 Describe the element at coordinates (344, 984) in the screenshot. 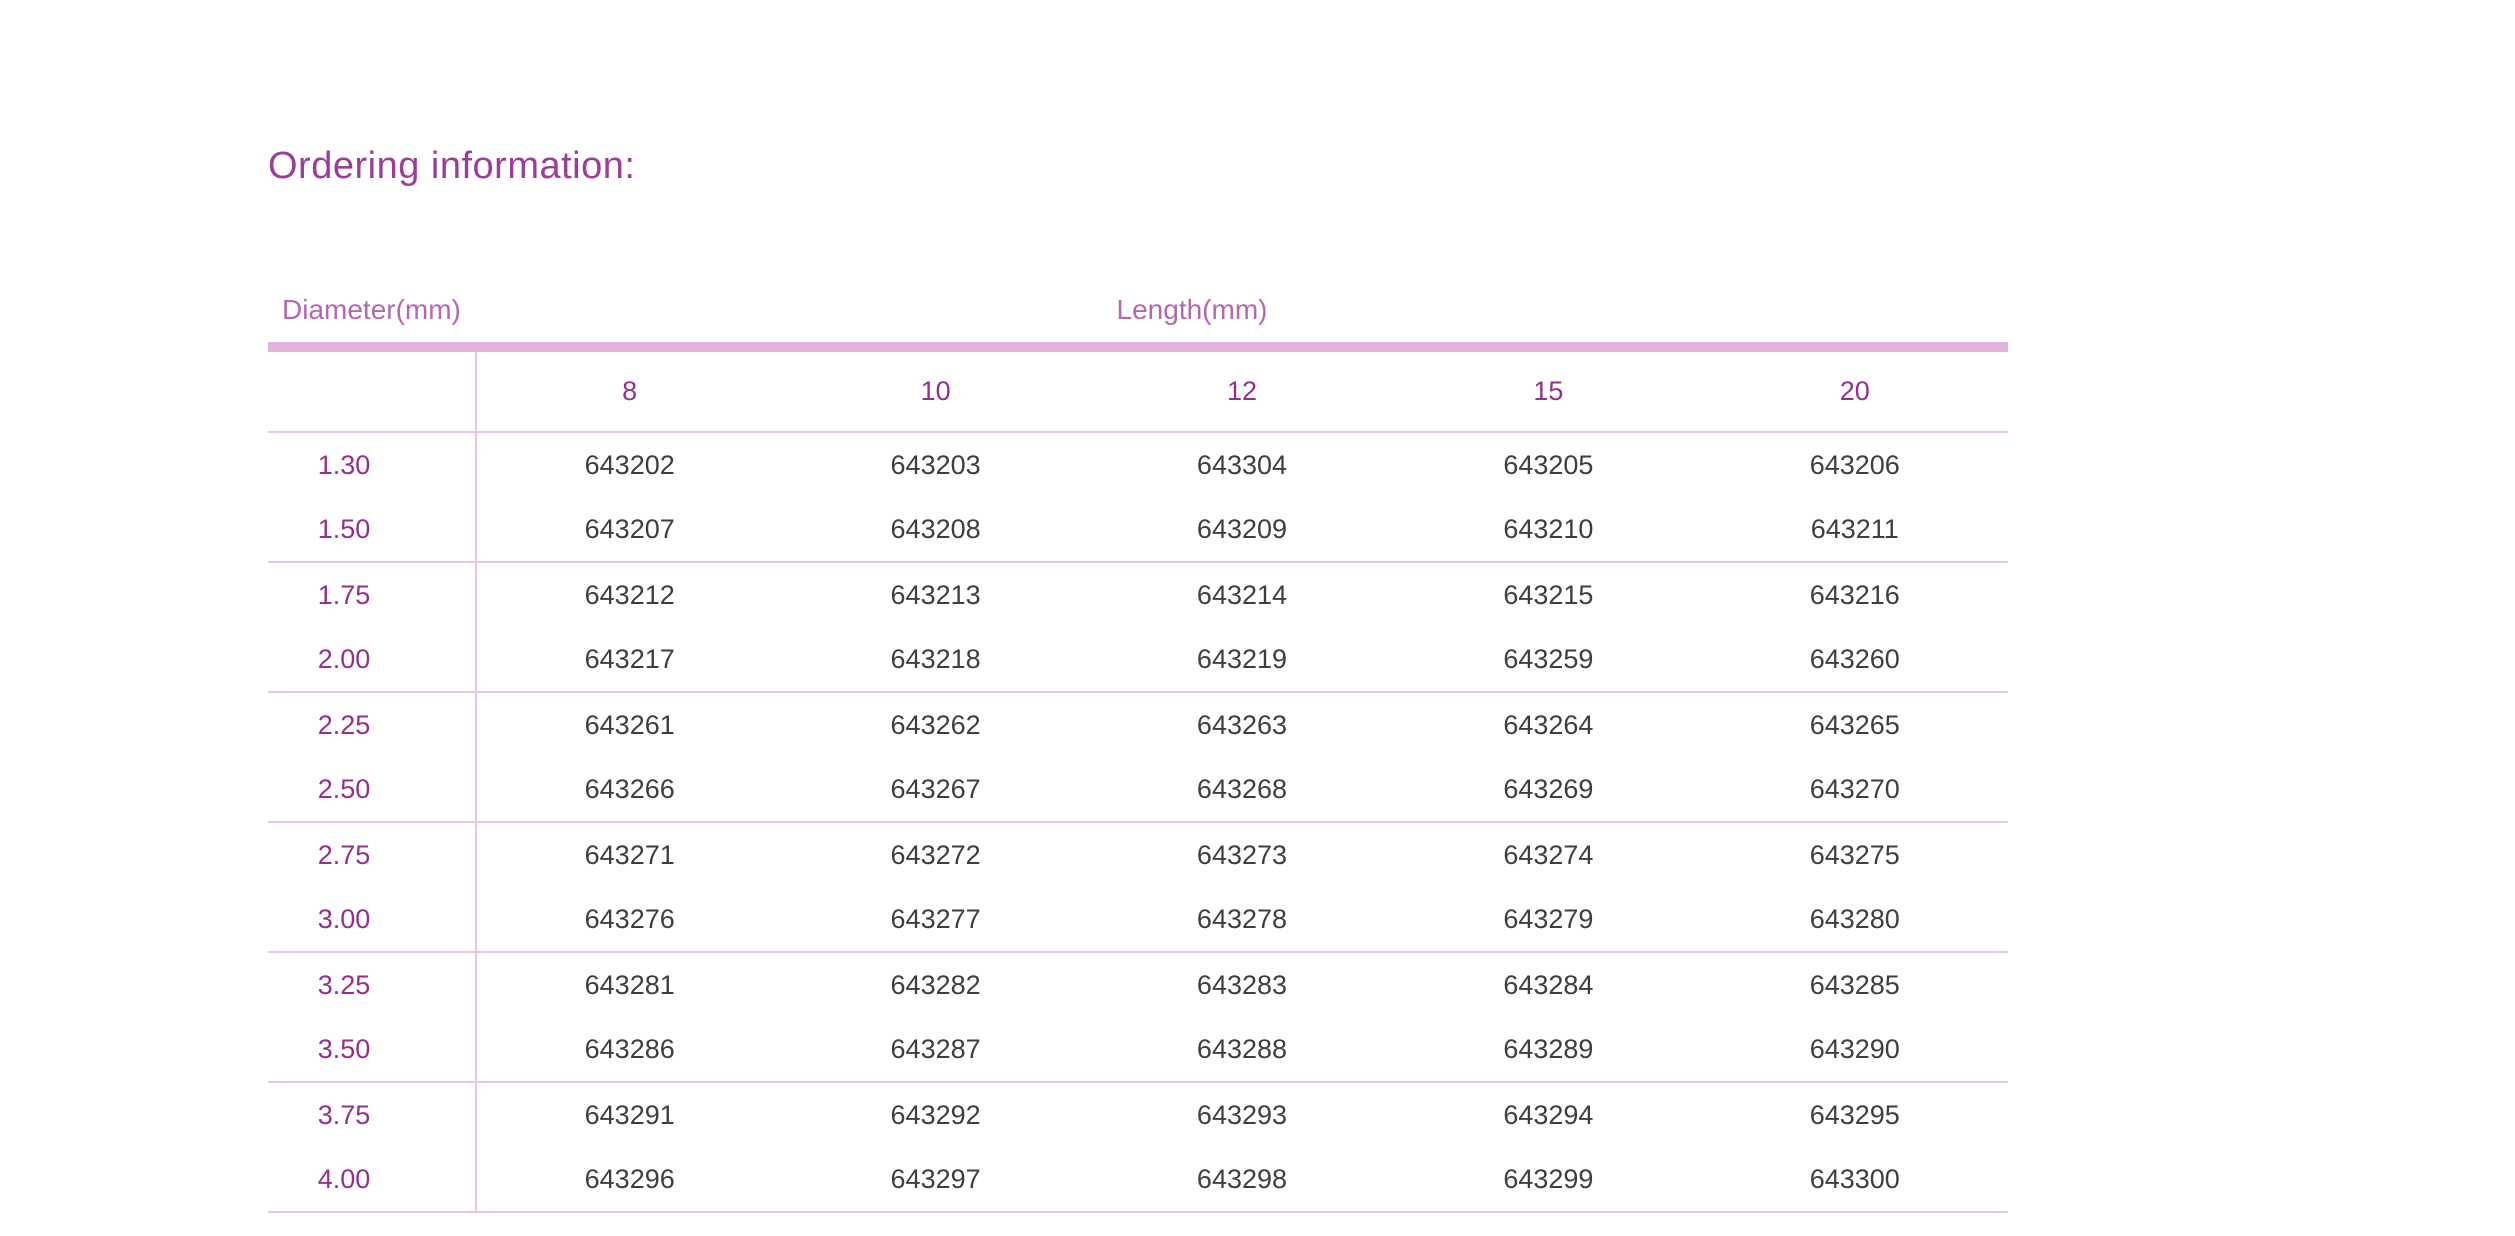

I see `diameter-value: 3.25` at that location.